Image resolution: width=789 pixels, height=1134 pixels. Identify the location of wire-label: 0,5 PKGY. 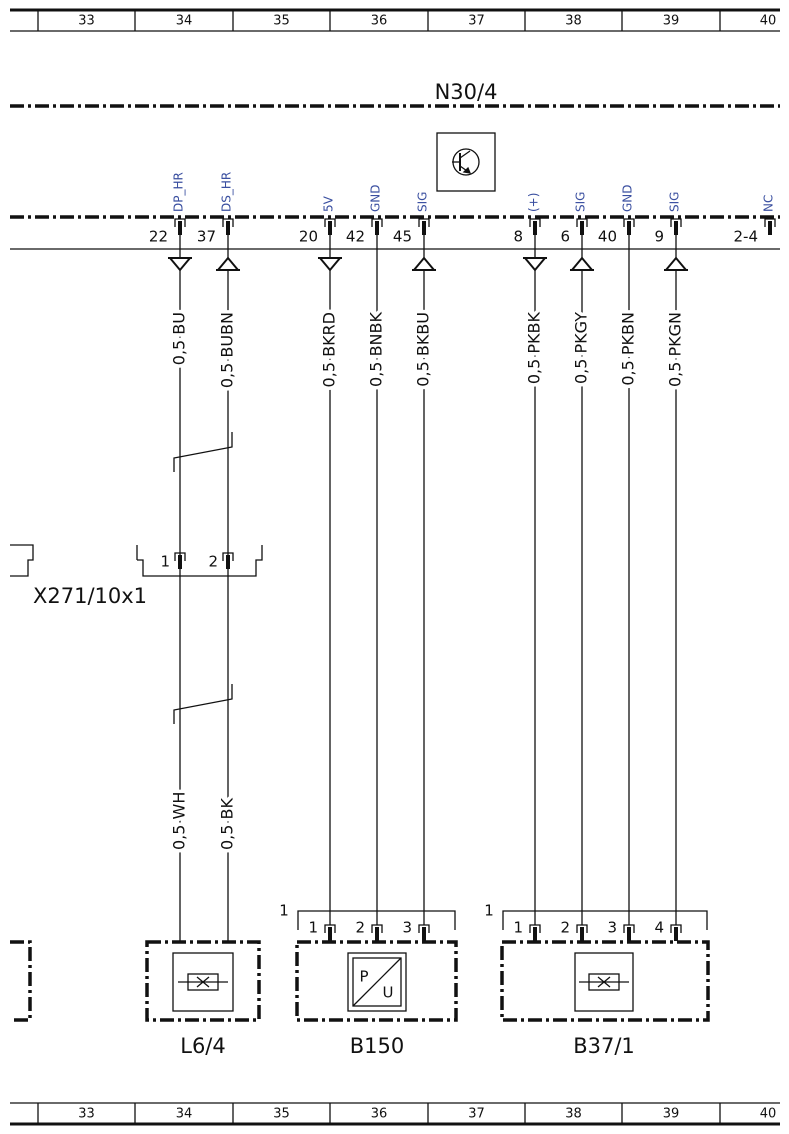
(581, 348).